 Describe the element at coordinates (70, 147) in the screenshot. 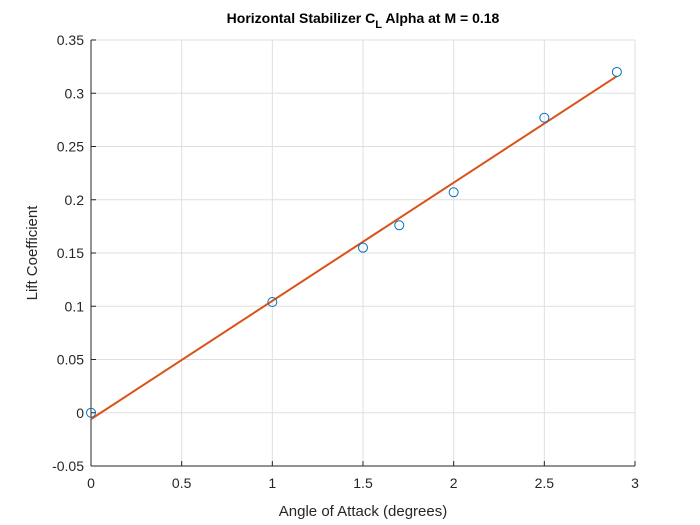

I see `y-tick-label: 0.25` at that location.